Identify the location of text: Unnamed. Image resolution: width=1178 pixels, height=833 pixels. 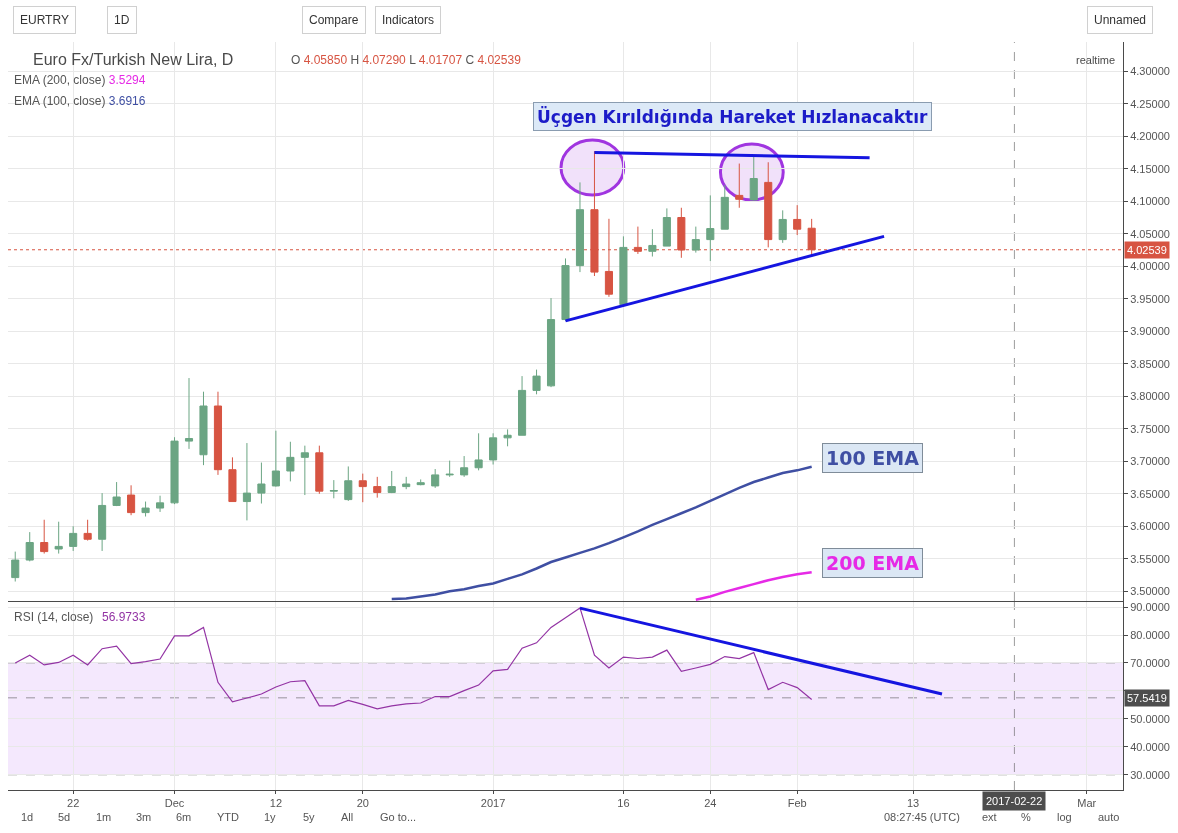
(1120, 20).